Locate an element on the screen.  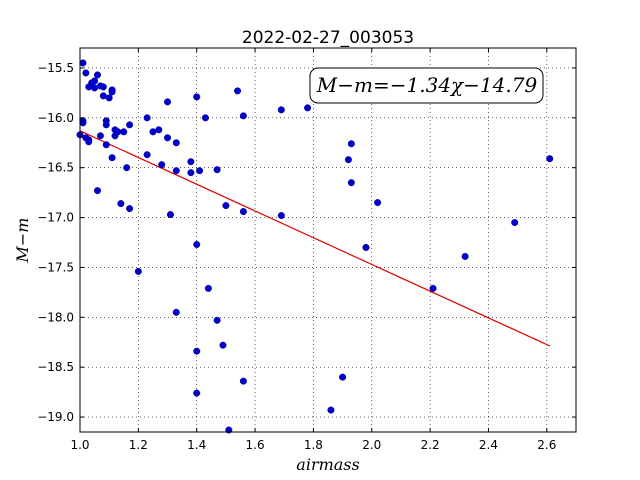
x-tick-label: 2.0 is located at coordinates (371, 445).